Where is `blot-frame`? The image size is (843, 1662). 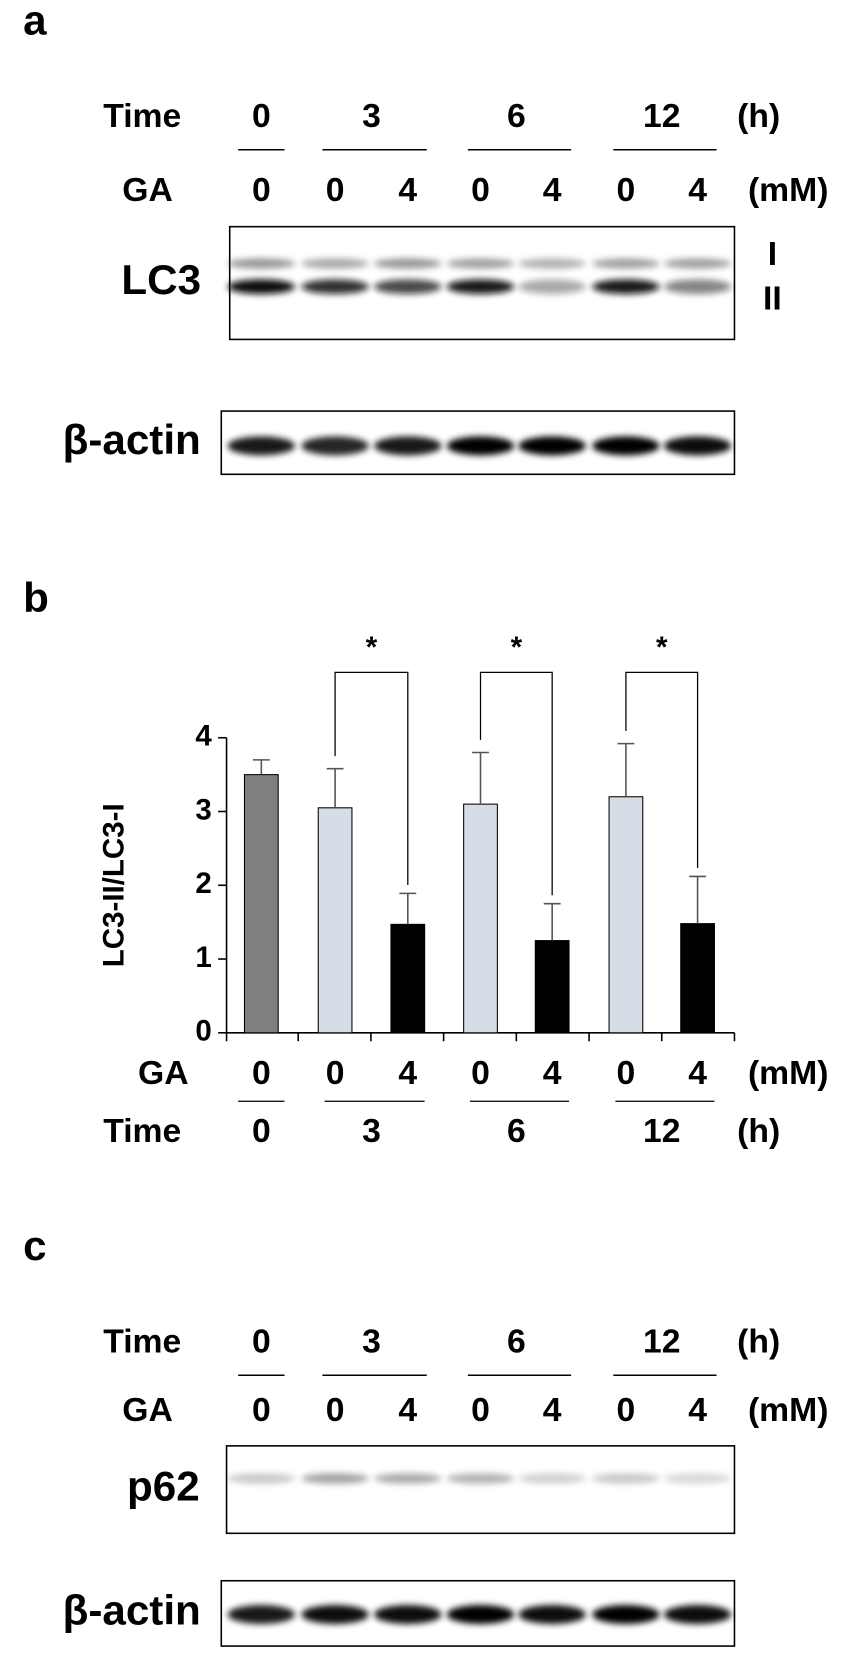
blot-frame is located at coordinates (480, 1490).